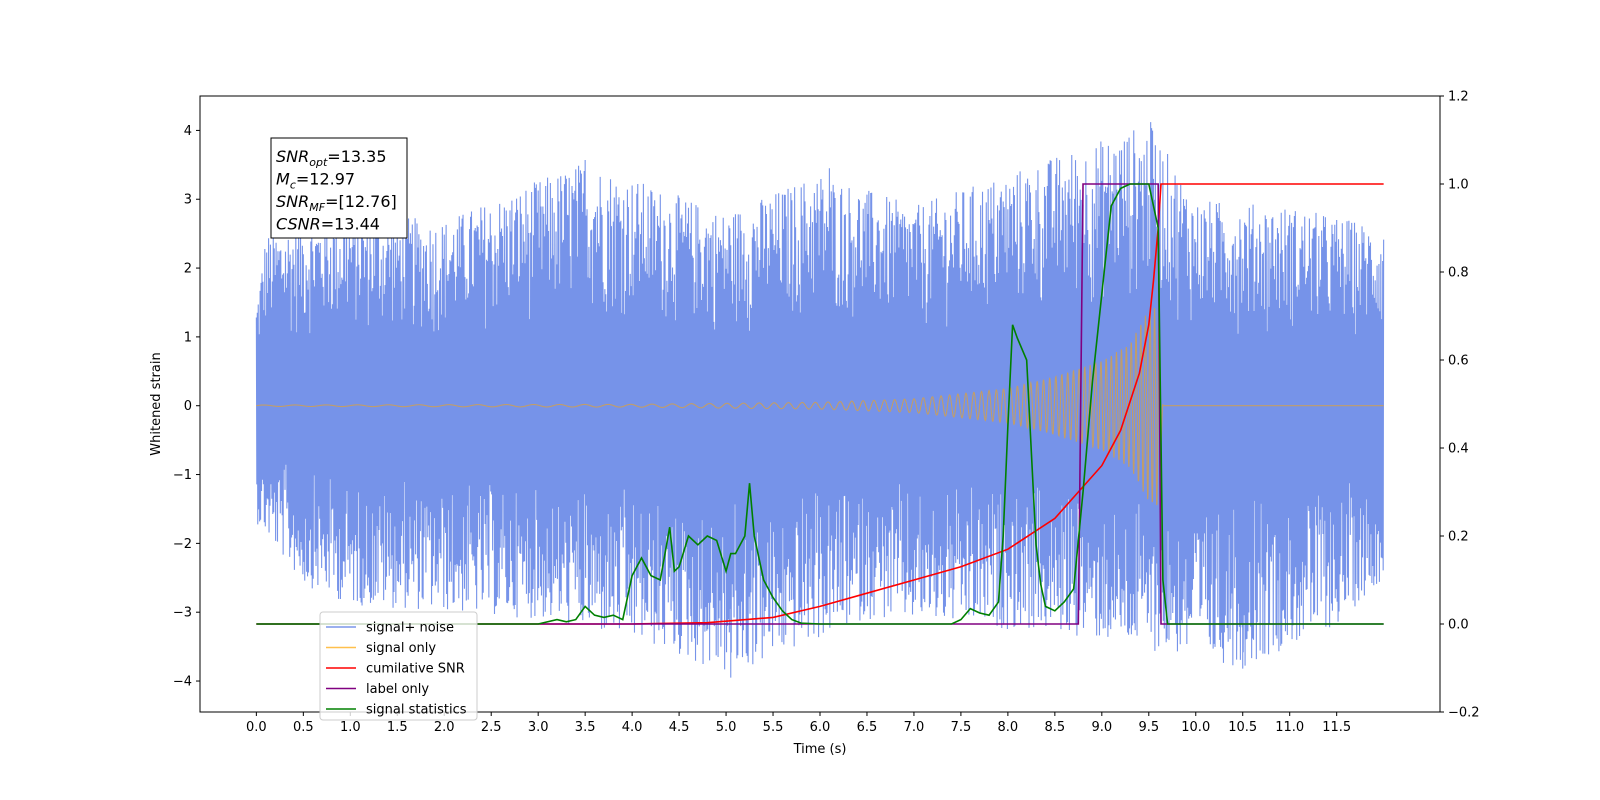  What do you see at coordinates (318, 162) in the screenshot?
I see `annotation-sub: opt` at bounding box center [318, 162].